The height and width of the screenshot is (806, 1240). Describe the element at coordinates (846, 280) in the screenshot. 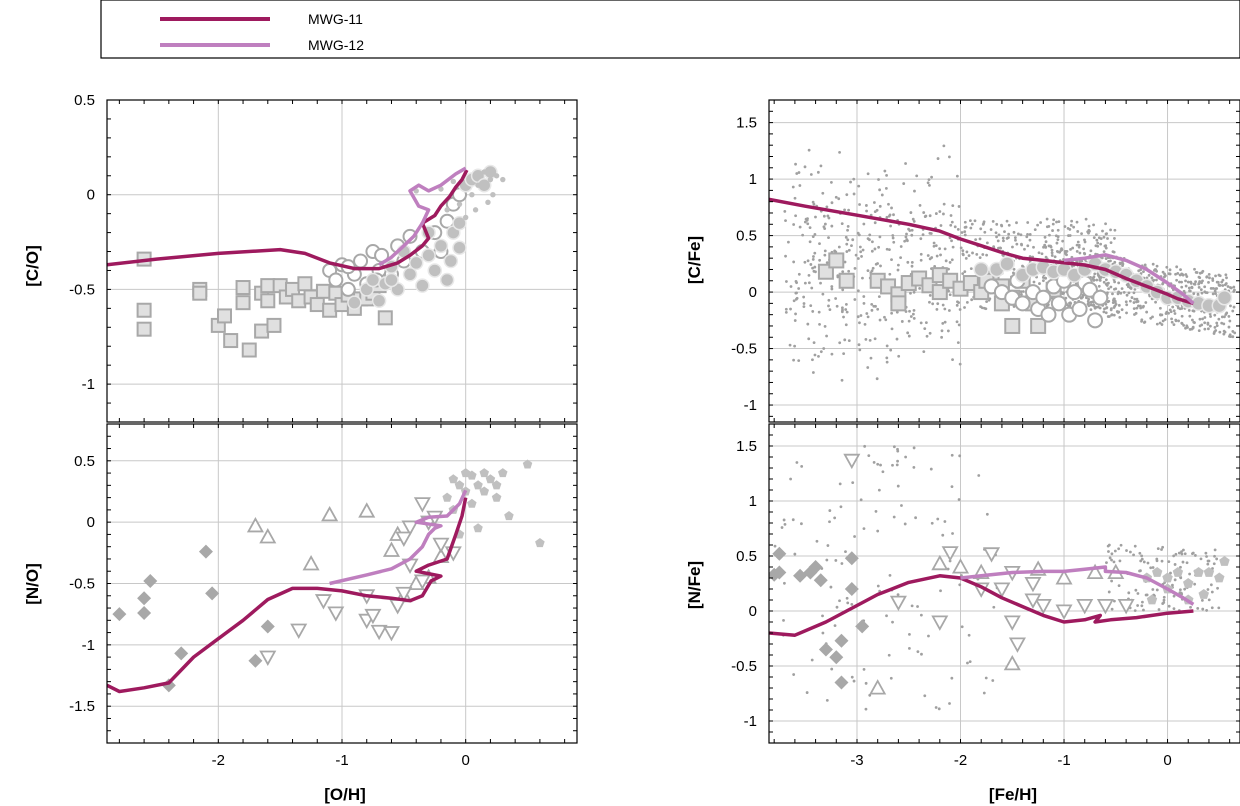

I see `marker-square` at that location.